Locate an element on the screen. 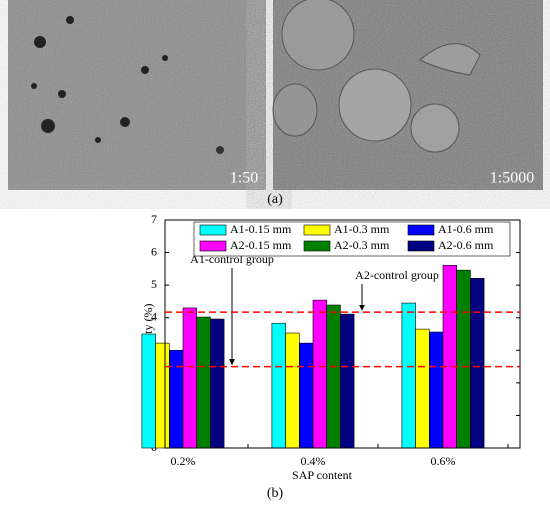 The width and height of the screenshot is (550, 507). legend-label: A1-0.15 mm is located at coordinates (261, 229).